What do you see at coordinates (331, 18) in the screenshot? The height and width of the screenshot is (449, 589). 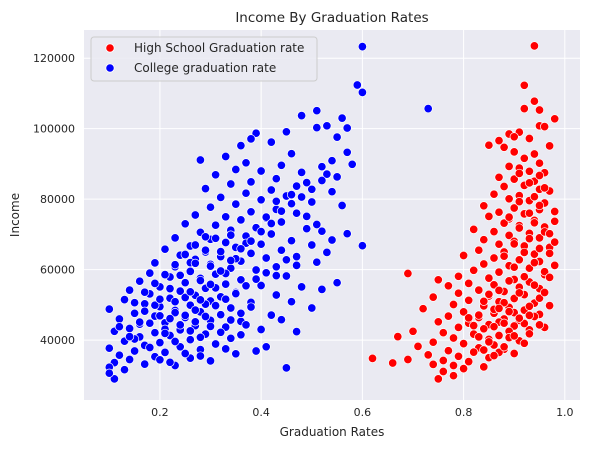 I see `chart-title: Income By Graduation Rates` at bounding box center [331, 18].